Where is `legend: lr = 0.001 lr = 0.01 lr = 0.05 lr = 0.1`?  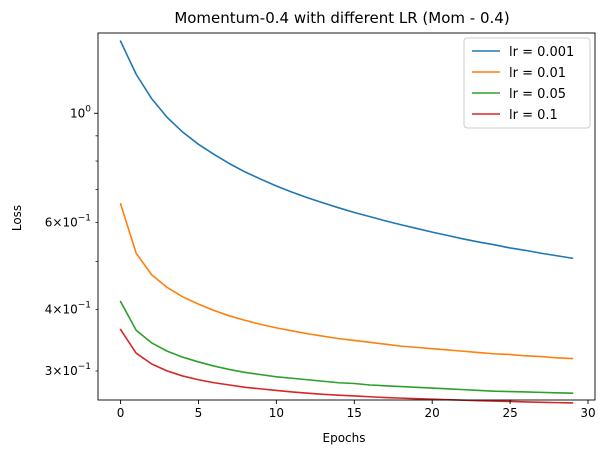 legend: lr = 0.001 lr = 0.01 lr = 0.05 lr = 0.1 is located at coordinates (527, 83).